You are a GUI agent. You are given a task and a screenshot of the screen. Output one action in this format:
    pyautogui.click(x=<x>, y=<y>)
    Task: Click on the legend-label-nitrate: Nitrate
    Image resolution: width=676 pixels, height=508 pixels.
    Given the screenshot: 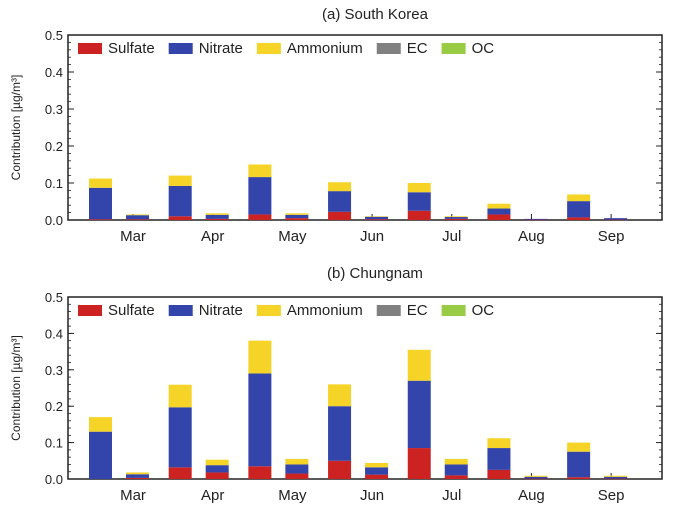 What is the action you would take?
    pyautogui.click(x=221, y=48)
    